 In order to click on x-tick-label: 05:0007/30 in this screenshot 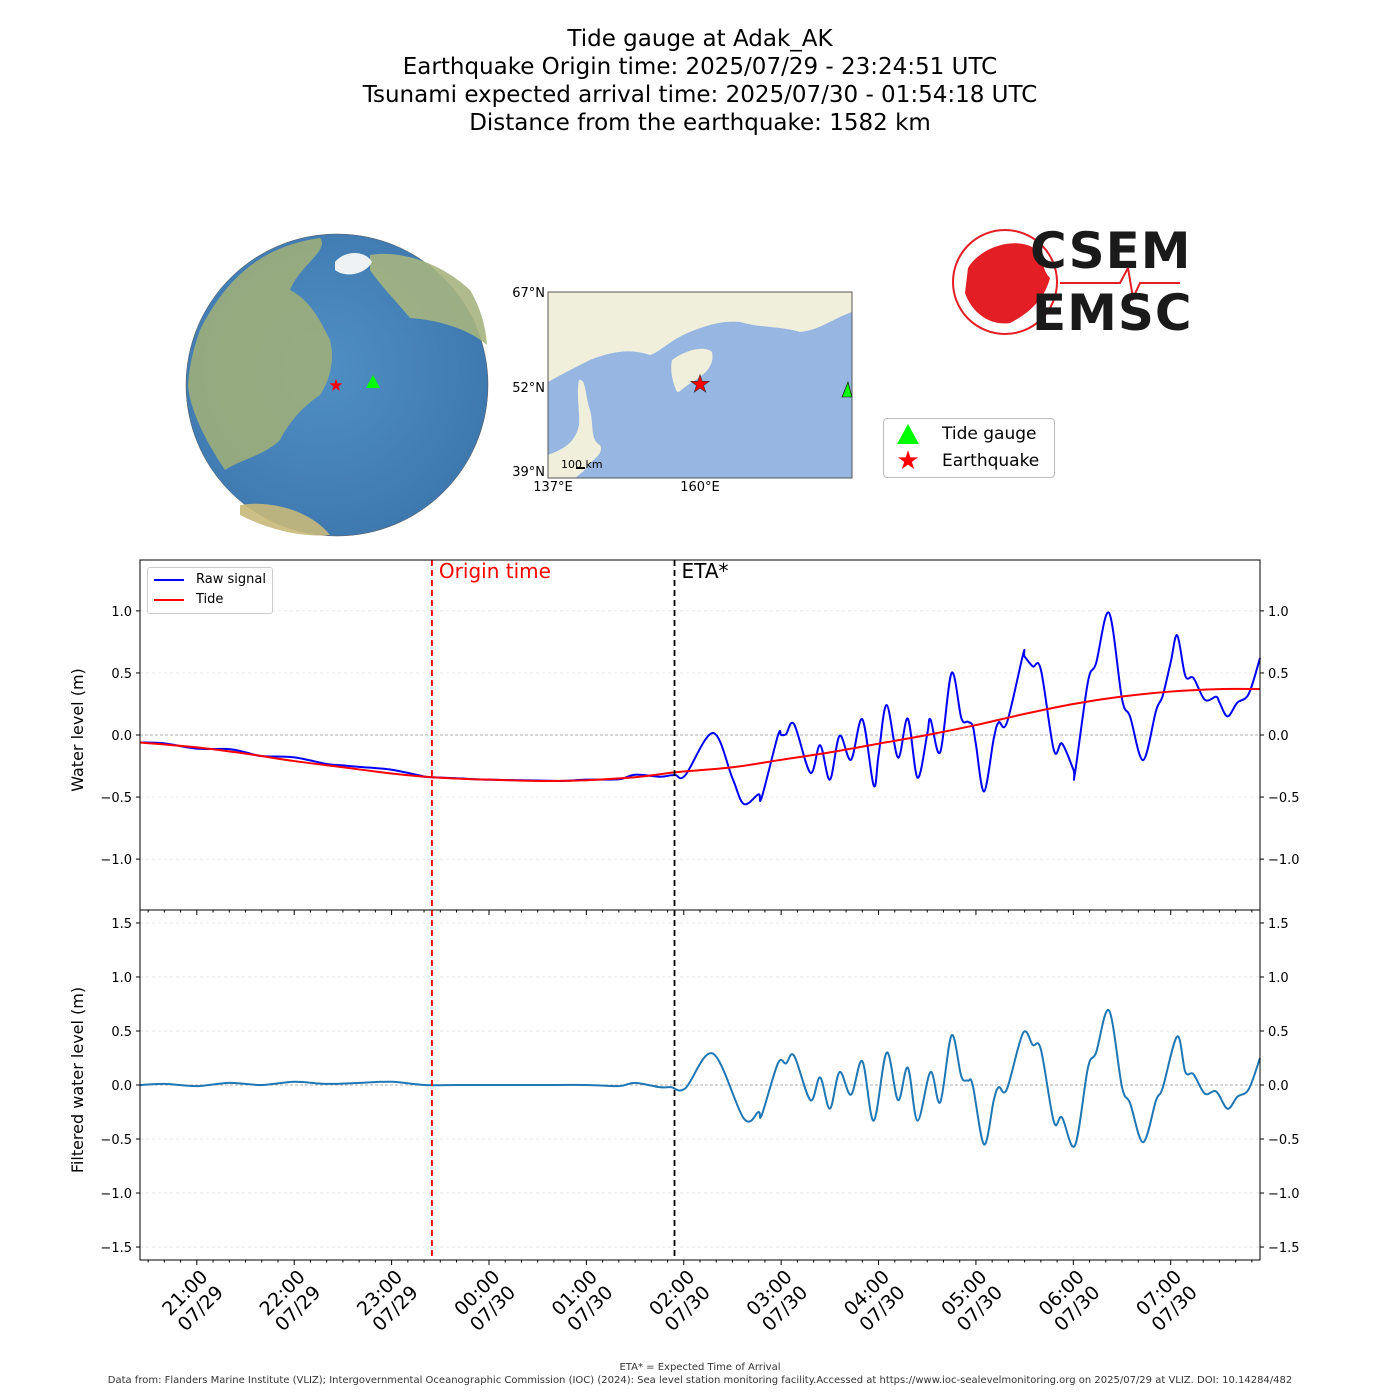, I will do `click(972, 1301)`.